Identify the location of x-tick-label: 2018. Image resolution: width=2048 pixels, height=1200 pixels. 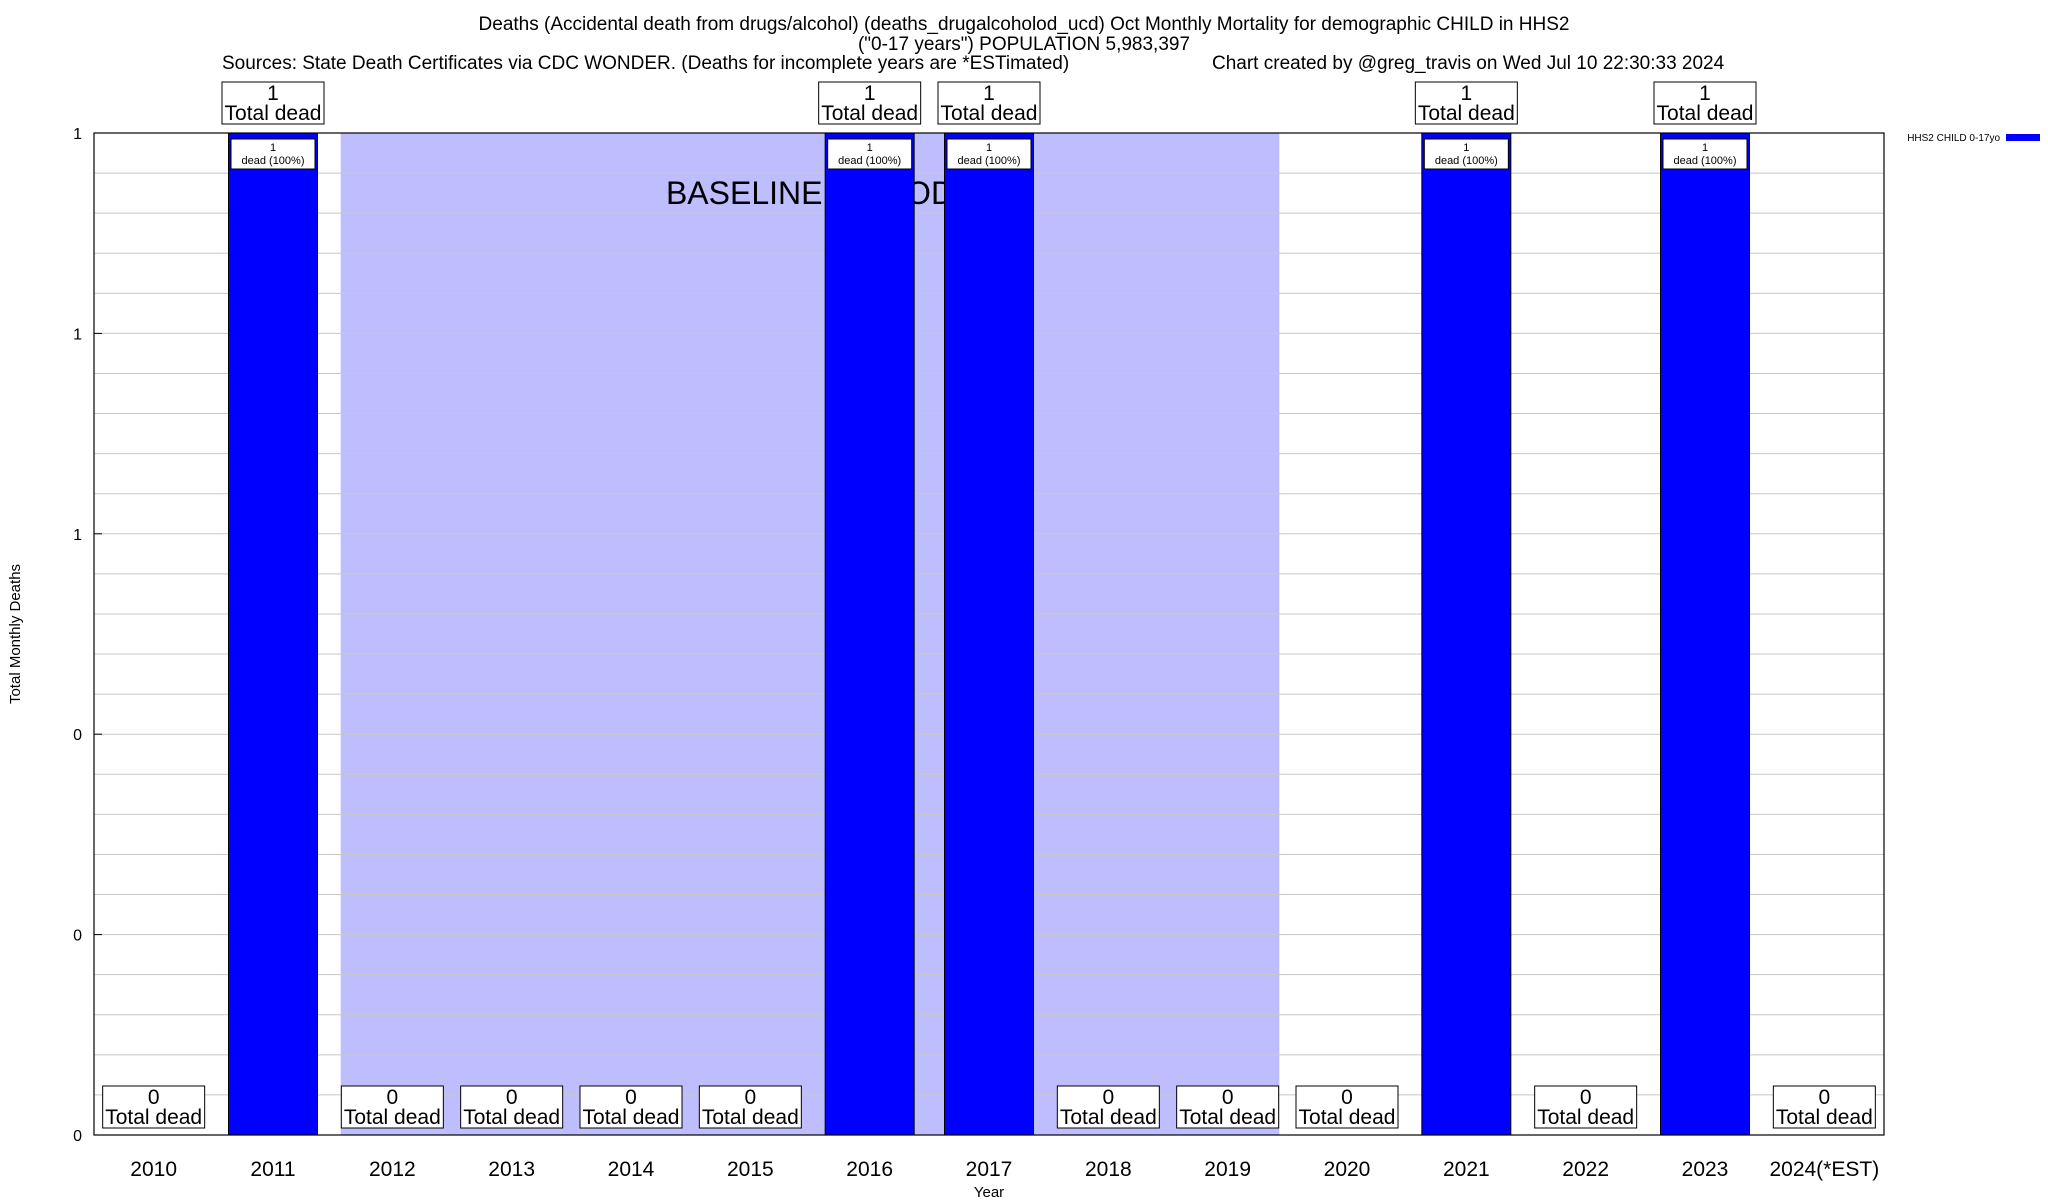
(1108, 1169).